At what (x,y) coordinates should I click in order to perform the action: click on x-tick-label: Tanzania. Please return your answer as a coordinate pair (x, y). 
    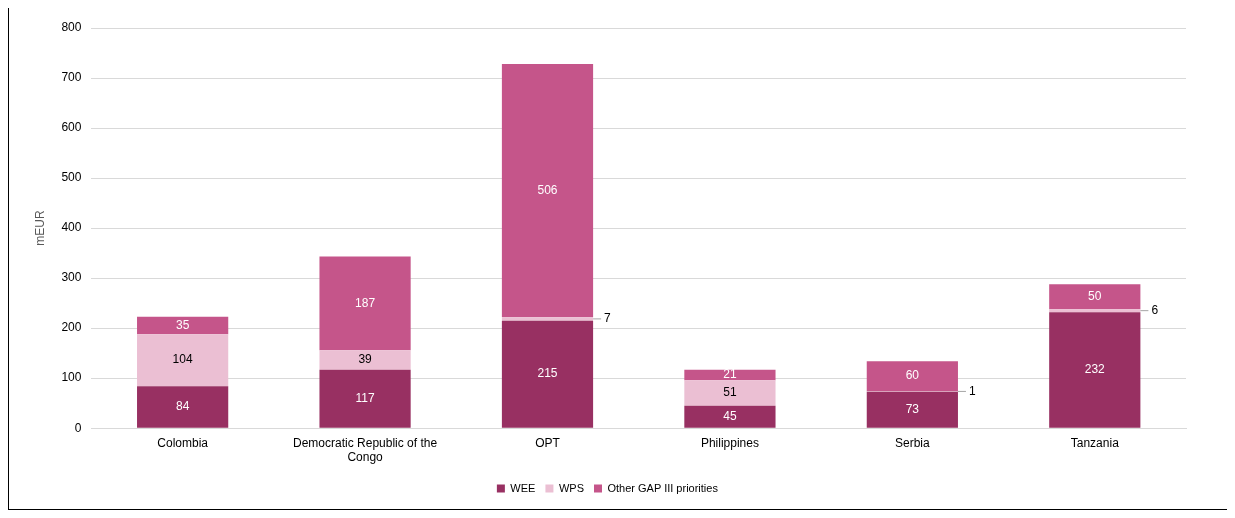
    Looking at the image, I should click on (1095, 442).